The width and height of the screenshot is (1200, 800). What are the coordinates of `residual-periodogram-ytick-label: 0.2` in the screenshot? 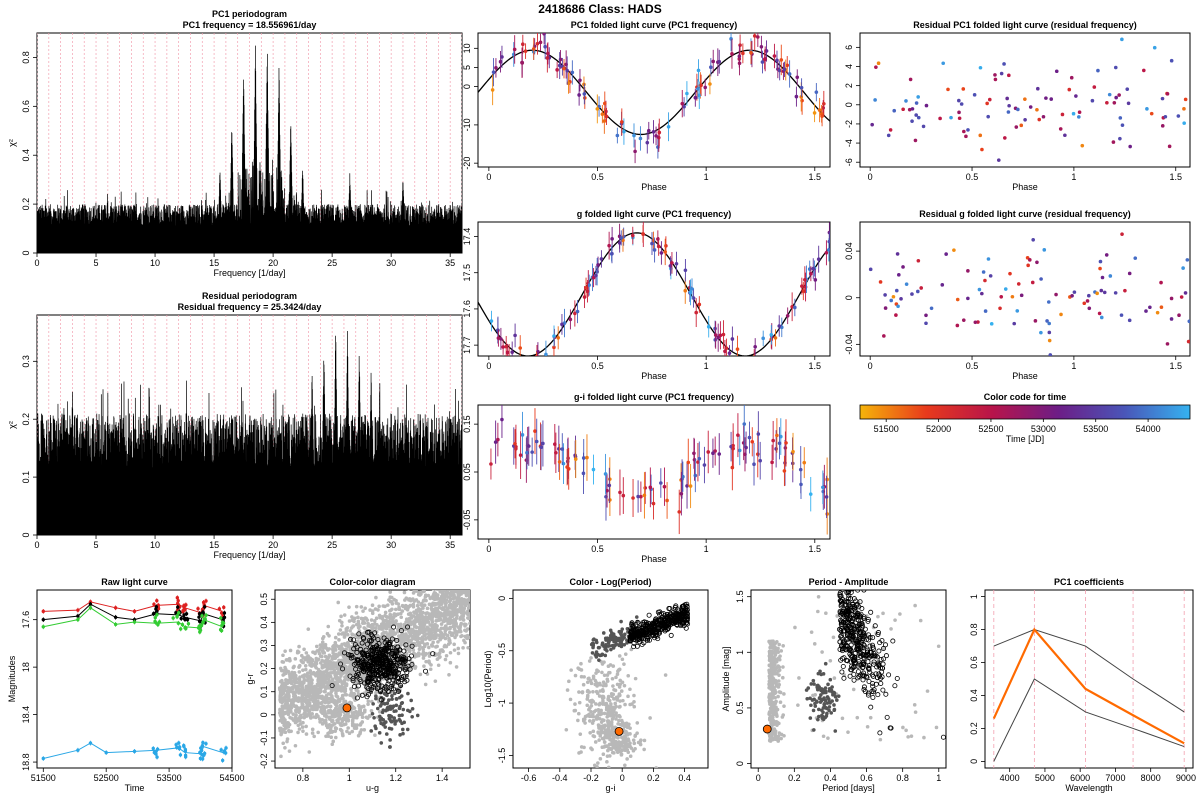 It's located at (26, 419).